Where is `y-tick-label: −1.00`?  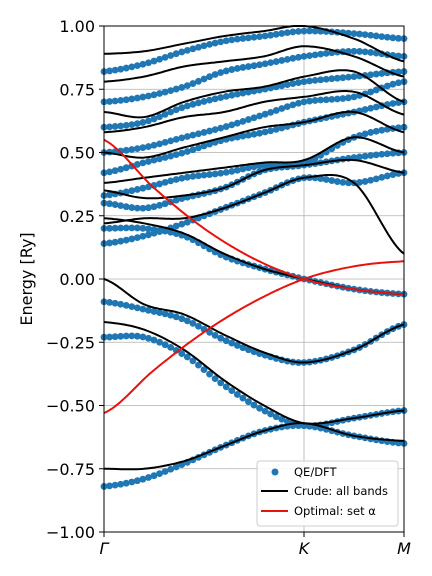 y-tick-label: −1.00 is located at coordinates (70, 532).